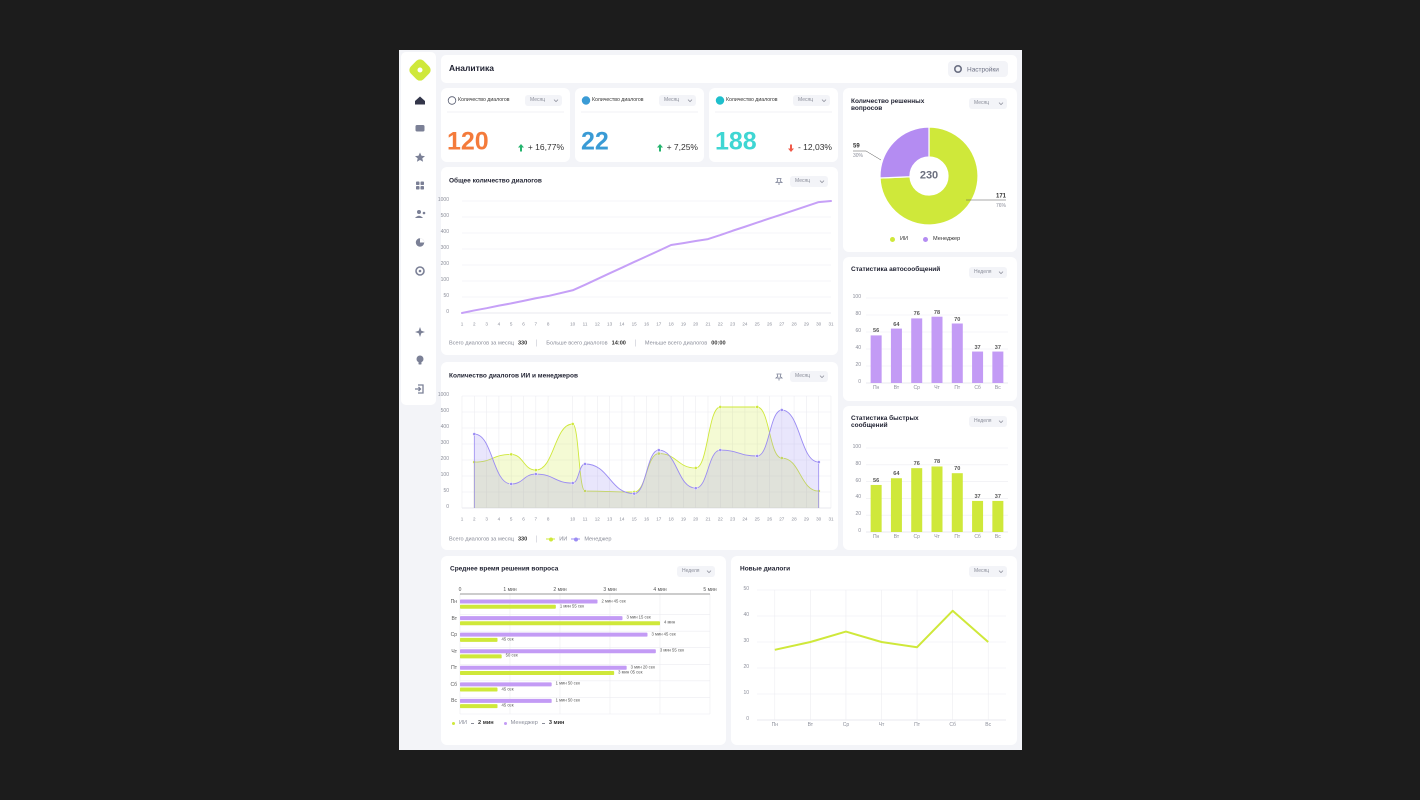 The width and height of the screenshot is (1420, 800). What do you see at coordinates (460, 590) in the screenshot?
I see `x-tick-label: 0` at bounding box center [460, 590].